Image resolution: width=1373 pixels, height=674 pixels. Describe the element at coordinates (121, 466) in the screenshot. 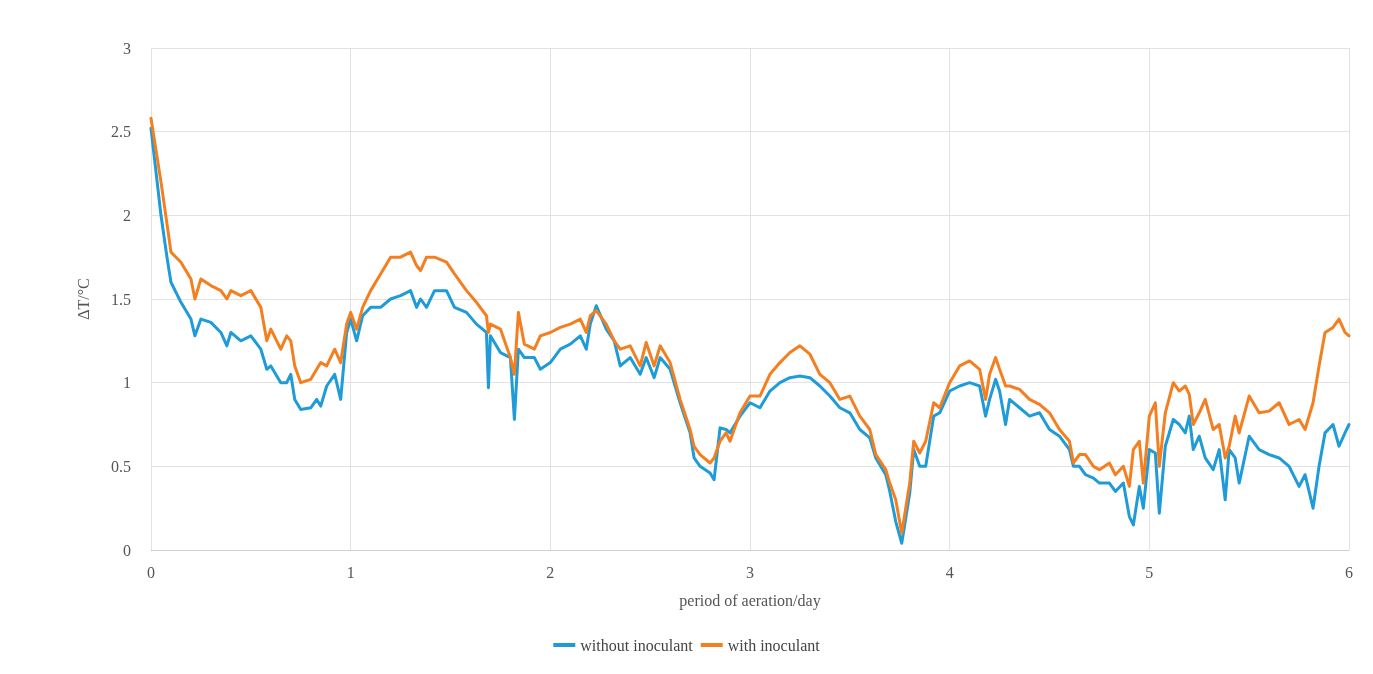

I see `y-tick-label: 0.5` at that location.